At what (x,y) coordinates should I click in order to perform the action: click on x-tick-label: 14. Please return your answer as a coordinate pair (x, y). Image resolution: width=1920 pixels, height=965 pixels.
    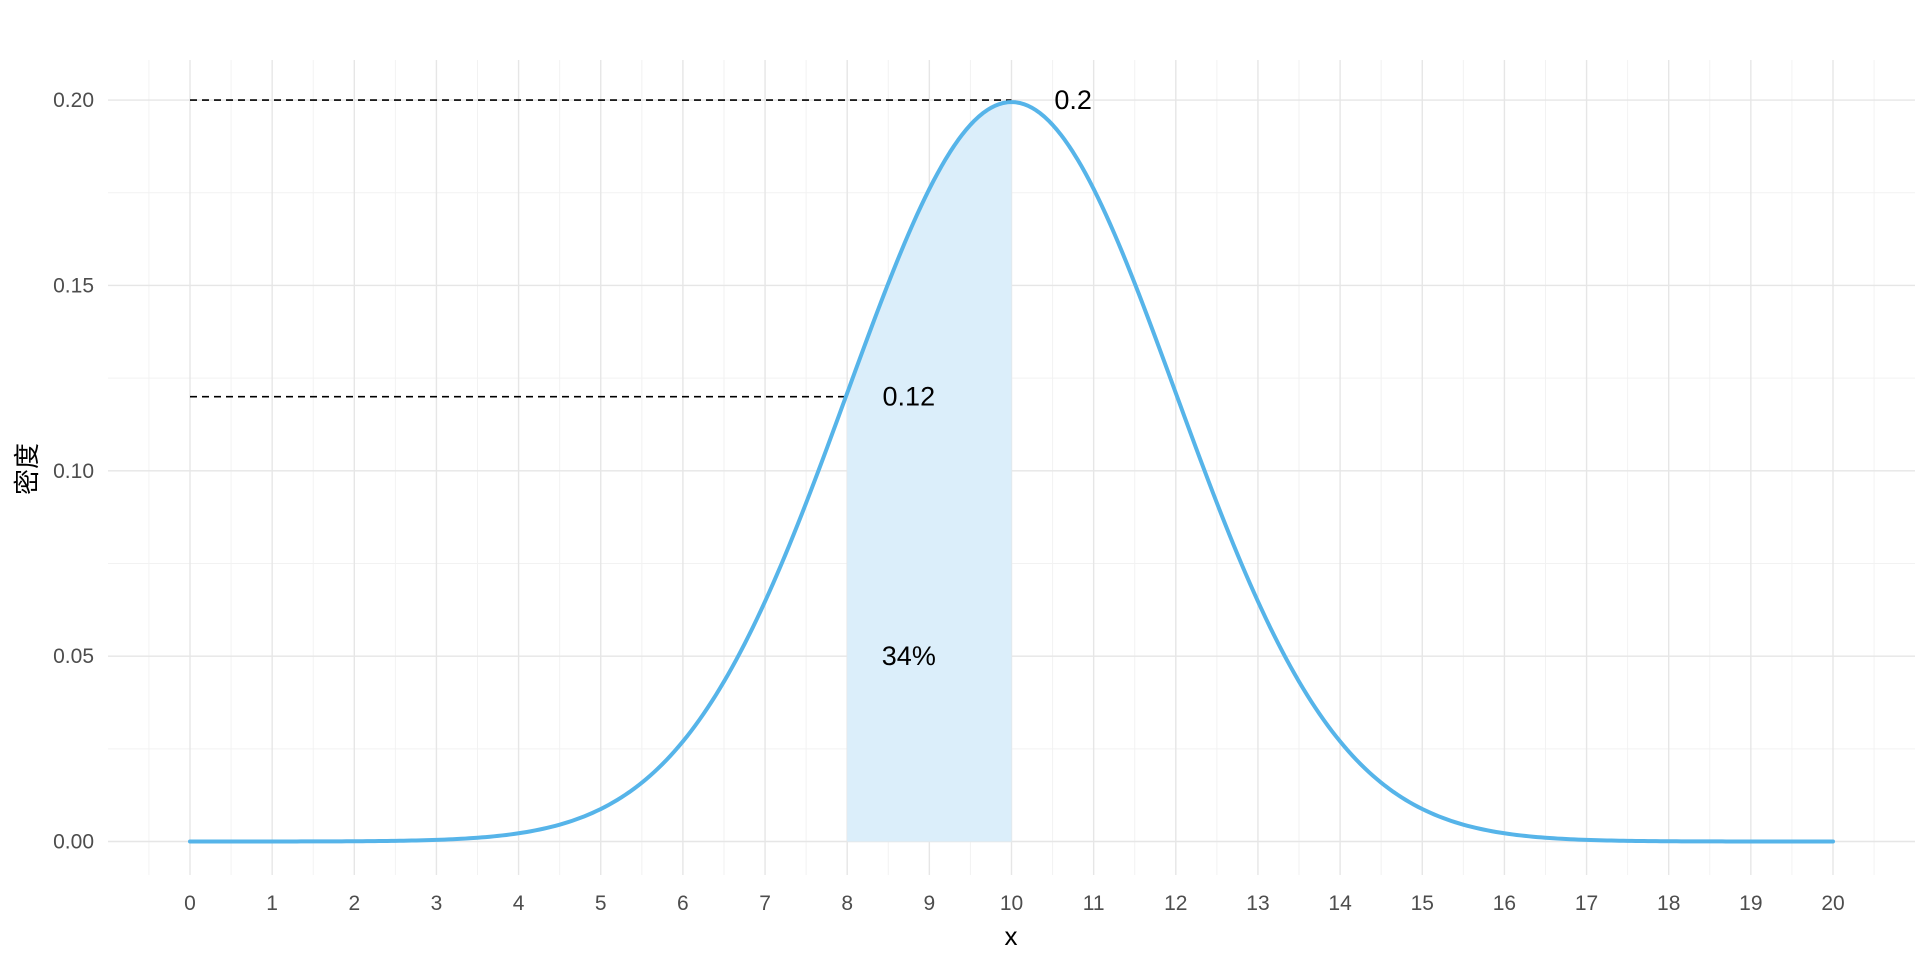
    Looking at the image, I should click on (1340, 903).